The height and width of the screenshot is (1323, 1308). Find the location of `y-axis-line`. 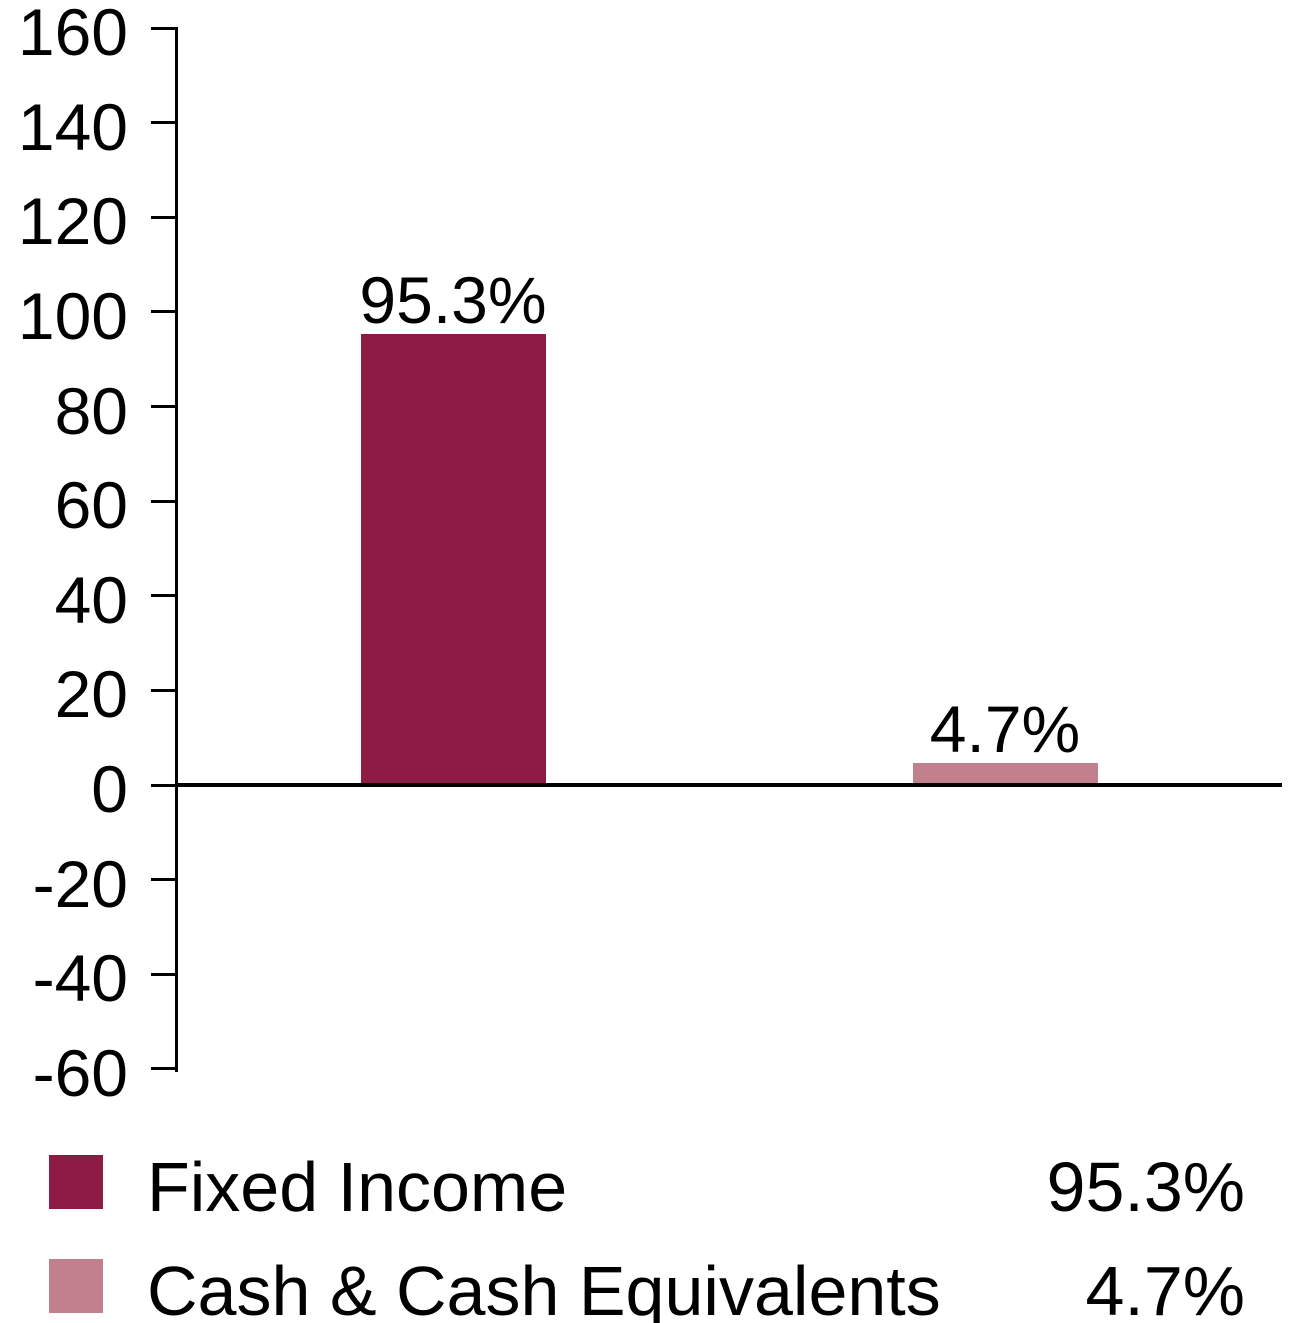

y-axis-line is located at coordinates (176, 550).